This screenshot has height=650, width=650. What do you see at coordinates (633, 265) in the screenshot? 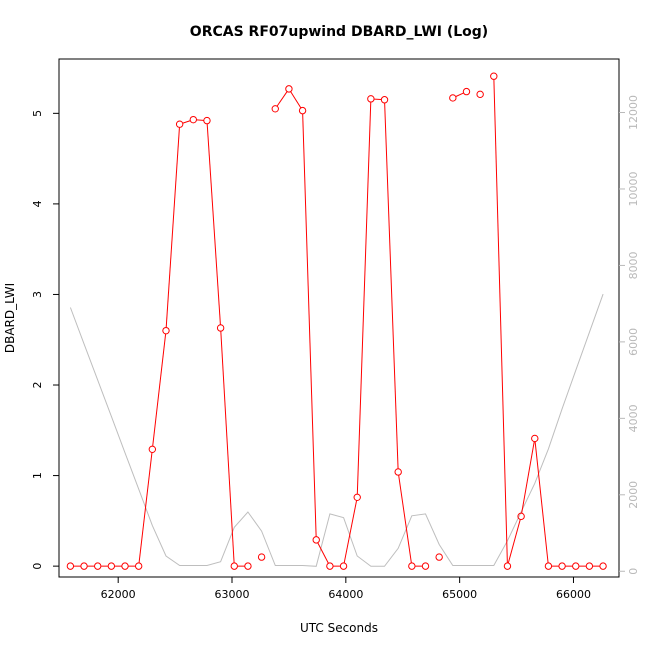
I see `y2-tick-label: 8000` at bounding box center [633, 265].